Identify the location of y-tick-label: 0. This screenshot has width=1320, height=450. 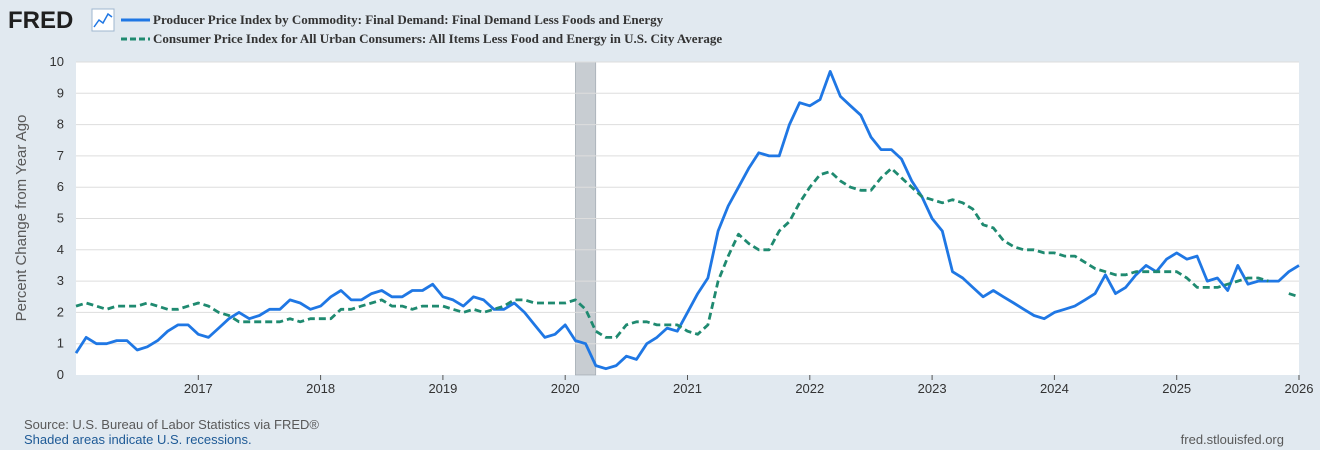
(60, 374).